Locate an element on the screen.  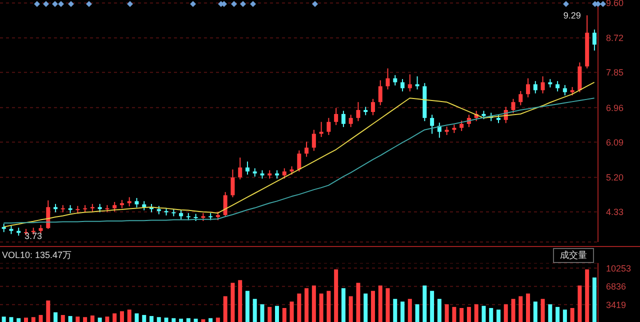
y-tick-label: 8.72 is located at coordinates (615, 38).